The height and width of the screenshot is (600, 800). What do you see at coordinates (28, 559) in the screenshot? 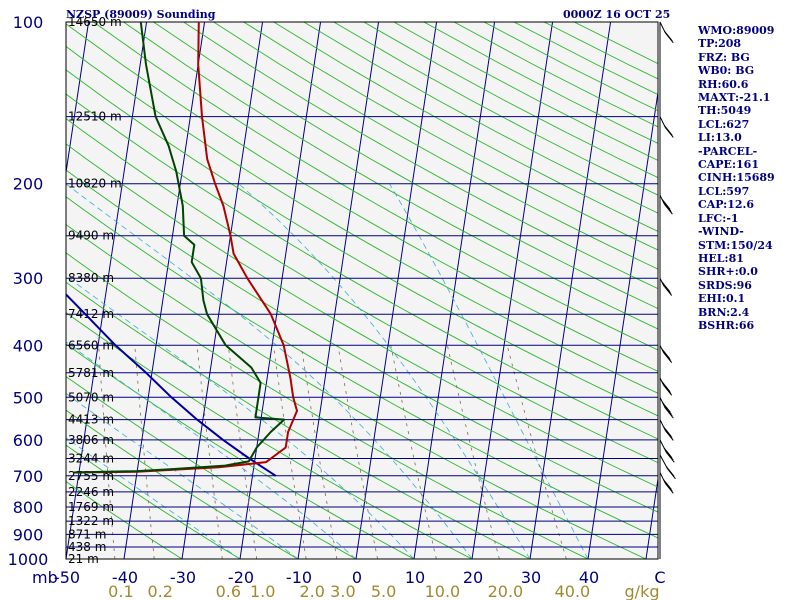
I see `pressure-tick-label: 1000` at bounding box center [28, 559].